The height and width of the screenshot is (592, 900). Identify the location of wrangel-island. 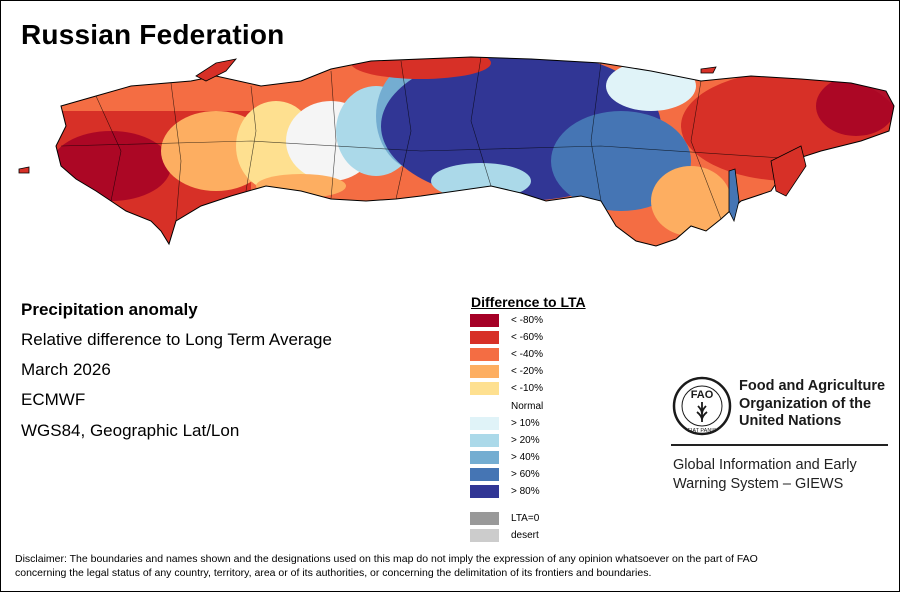
(708, 70).